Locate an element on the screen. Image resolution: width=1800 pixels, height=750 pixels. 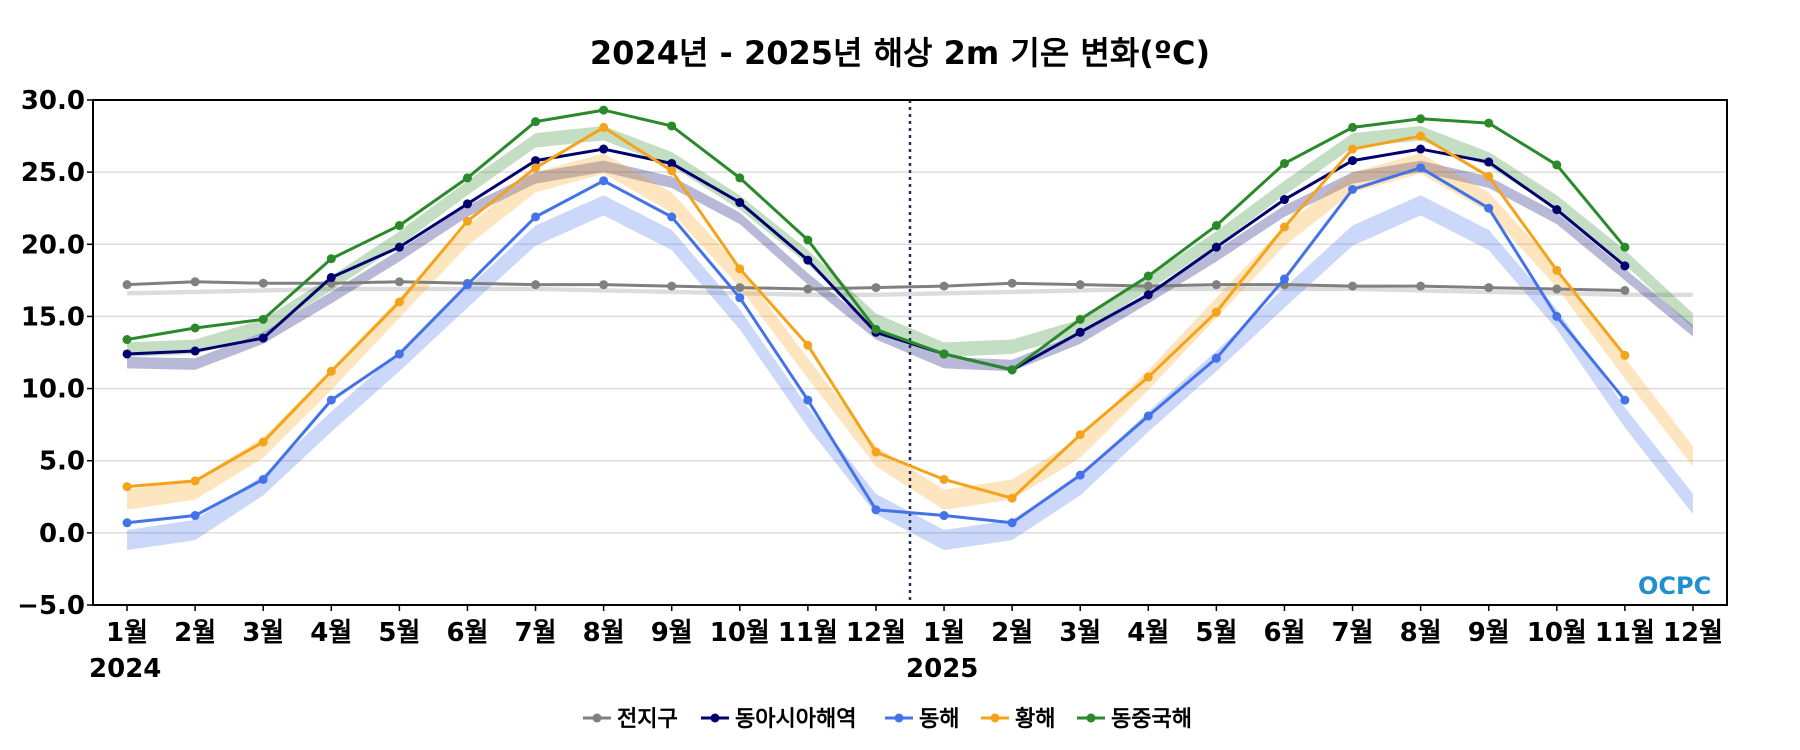
x-tick-label: 11월 is located at coordinates (1625, 633).